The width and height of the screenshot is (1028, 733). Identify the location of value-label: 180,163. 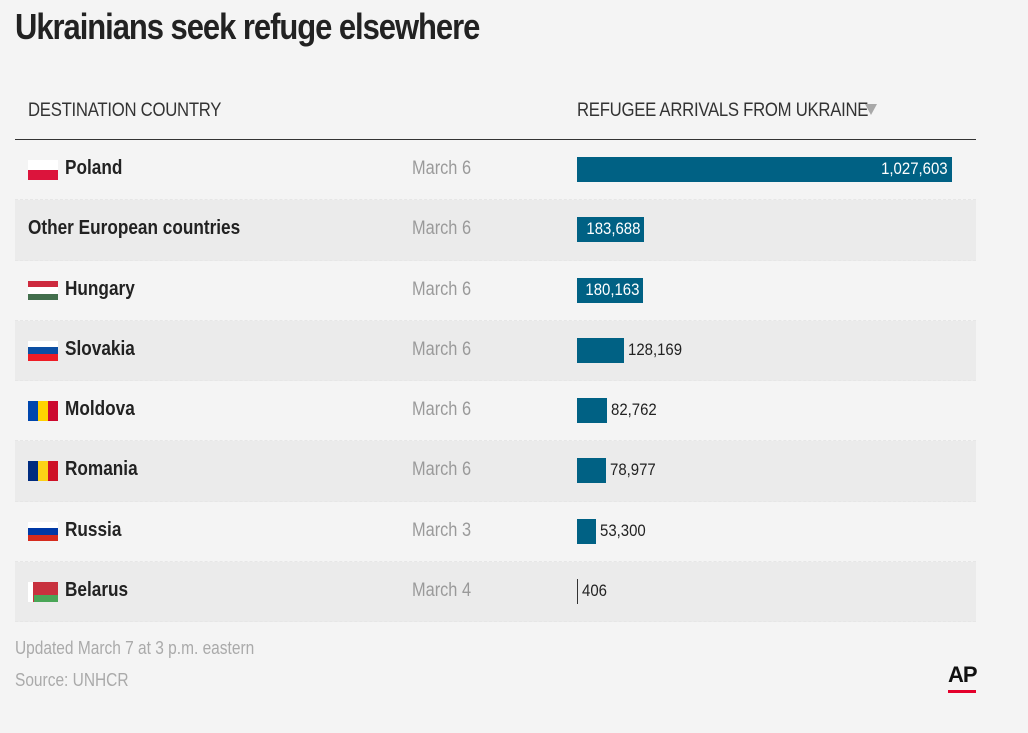
(611, 289).